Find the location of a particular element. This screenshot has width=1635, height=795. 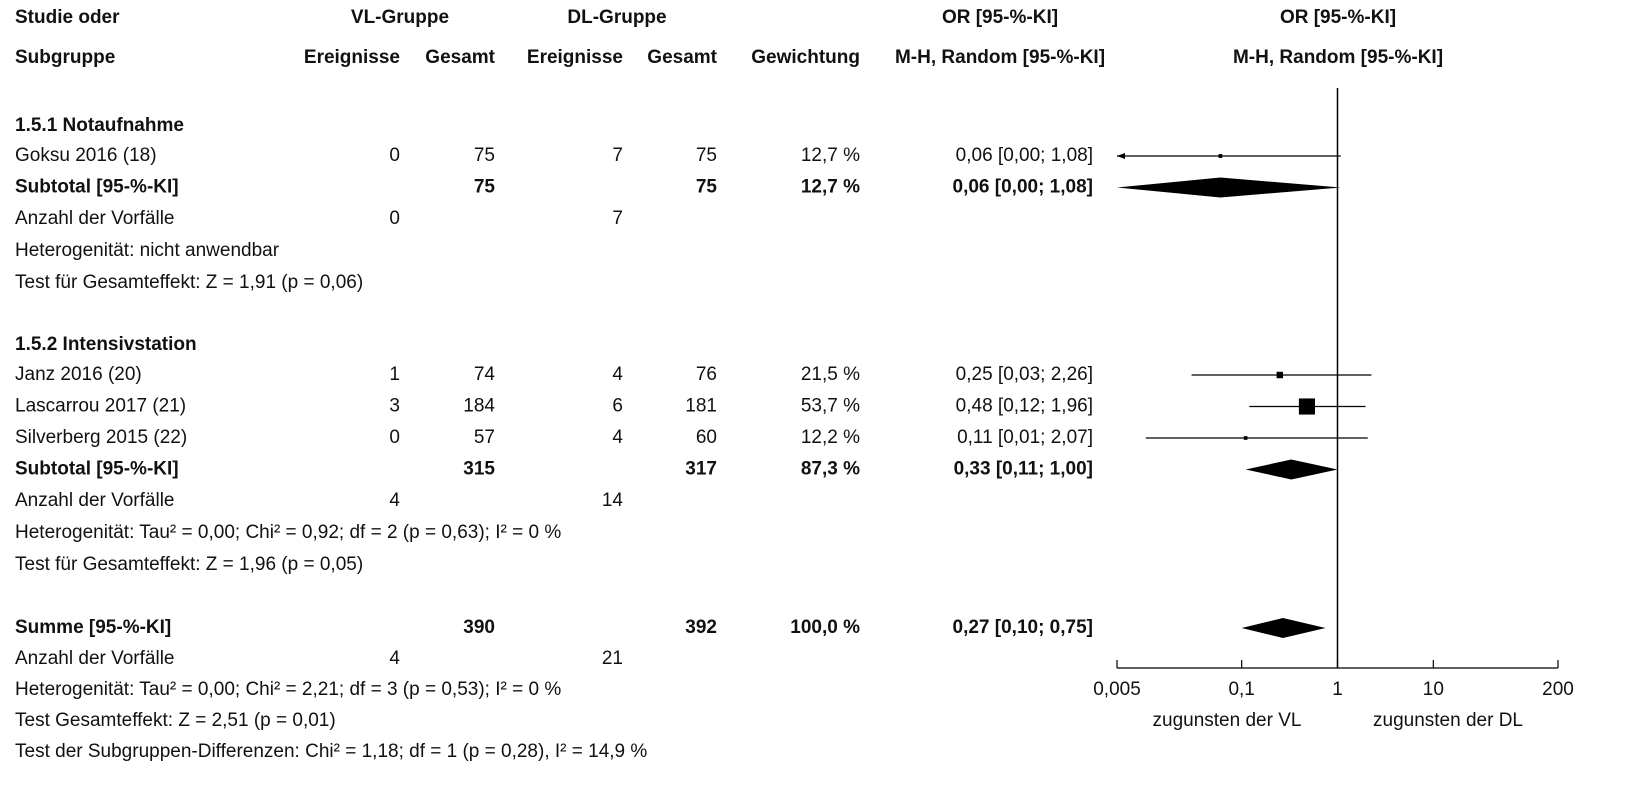

favours-right: zugunsten der DL is located at coordinates (1448, 720).